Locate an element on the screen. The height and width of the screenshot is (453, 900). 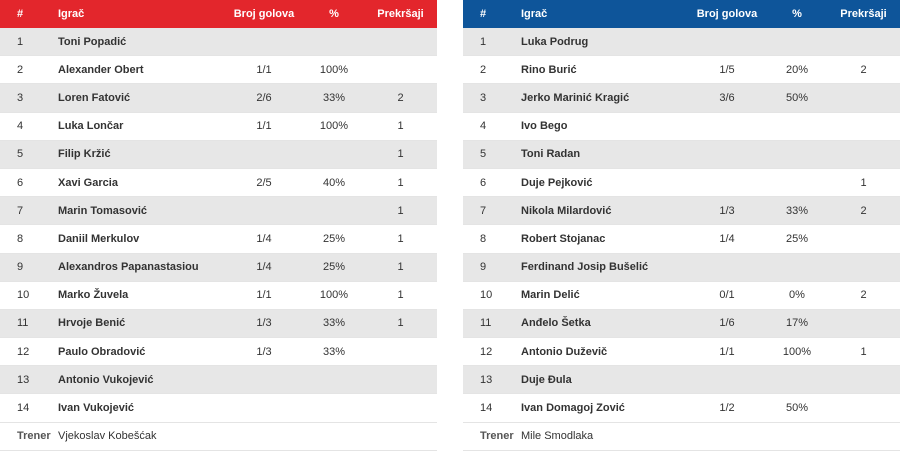
player-goals: 0/1 is located at coordinates (727, 295).